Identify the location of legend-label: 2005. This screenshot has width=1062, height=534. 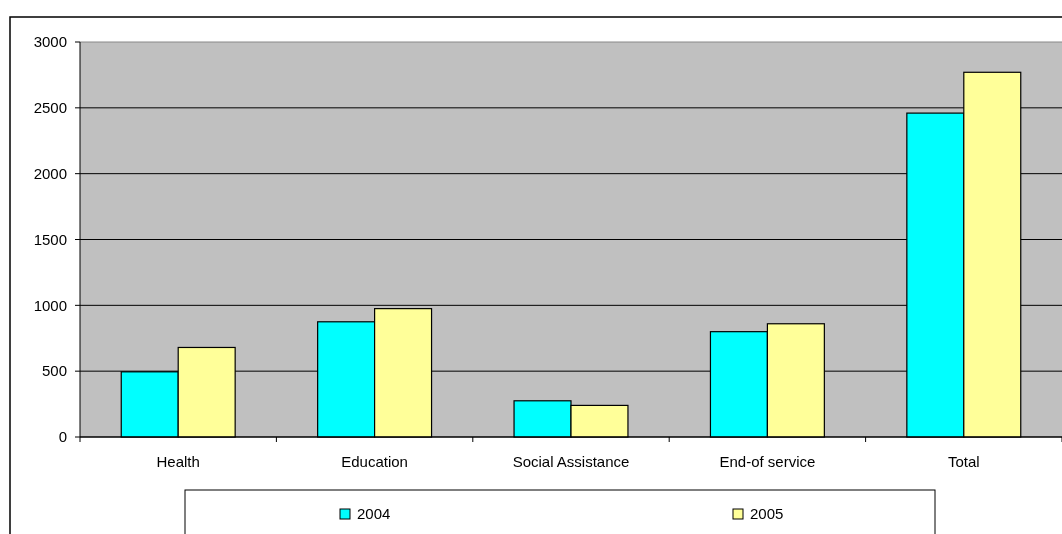
(767, 513).